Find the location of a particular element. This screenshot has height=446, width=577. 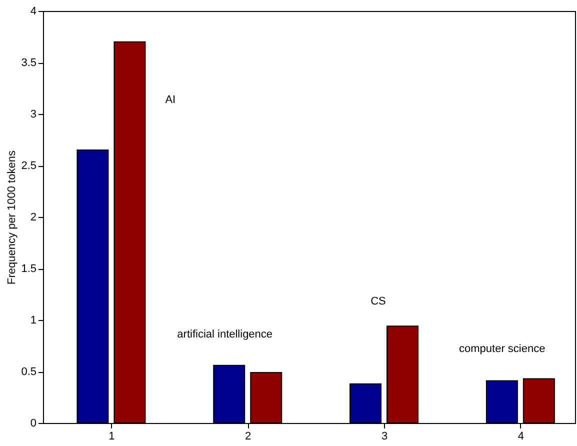

annotation: artificial intelligence is located at coordinates (225, 334).